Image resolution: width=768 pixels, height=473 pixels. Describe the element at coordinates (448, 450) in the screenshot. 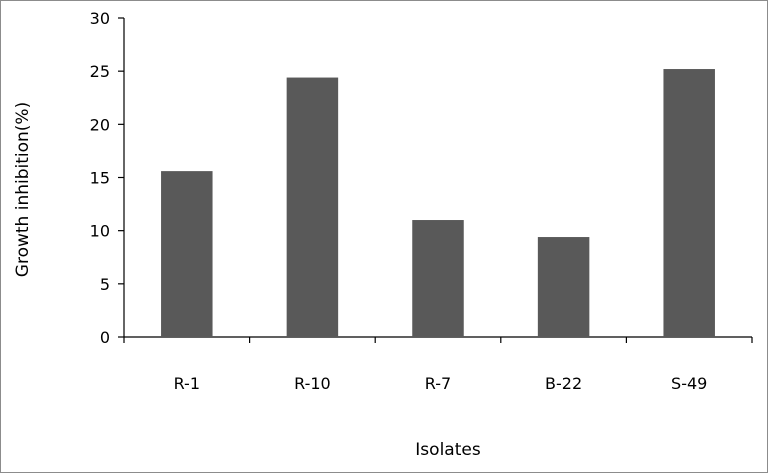

I see `x-axis-title: Isolates` at that location.